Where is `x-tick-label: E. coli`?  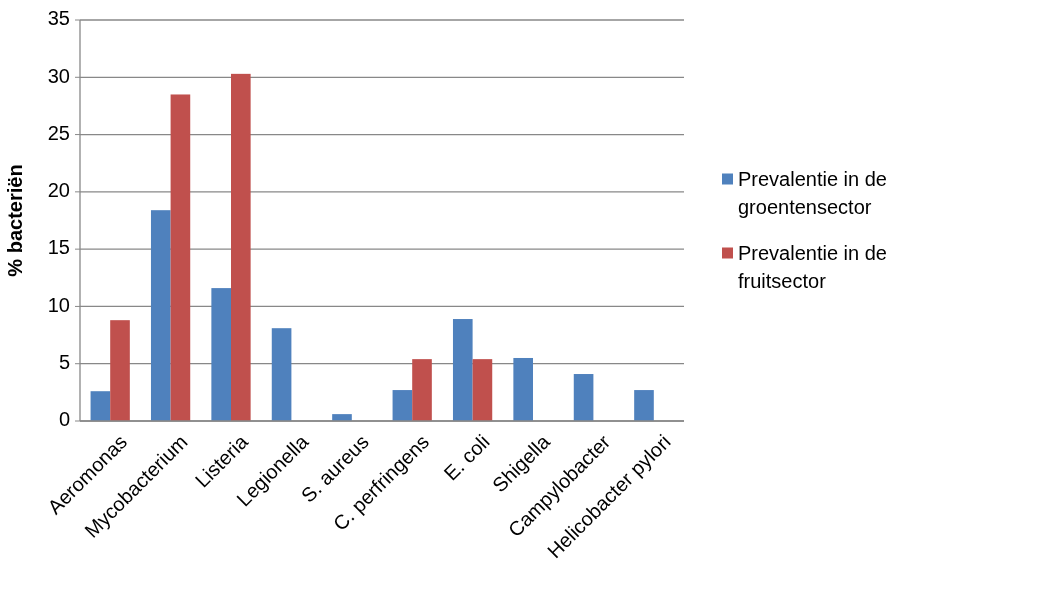
x-tick-label: E. coli is located at coordinates (466, 457).